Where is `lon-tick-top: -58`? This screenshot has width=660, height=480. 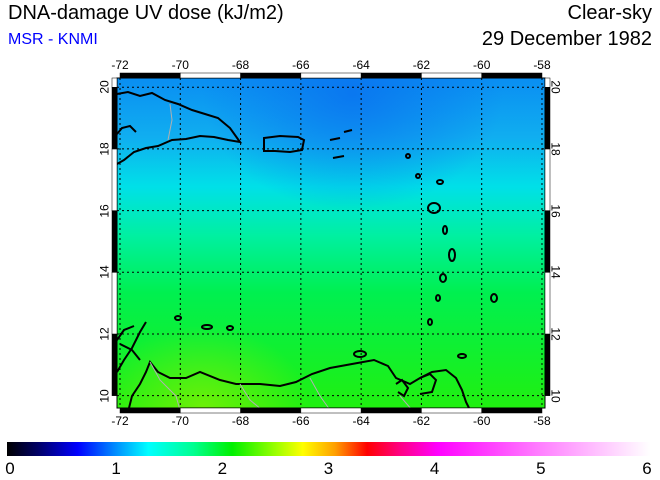 lon-tick-top: -58 is located at coordinates (542, 65).